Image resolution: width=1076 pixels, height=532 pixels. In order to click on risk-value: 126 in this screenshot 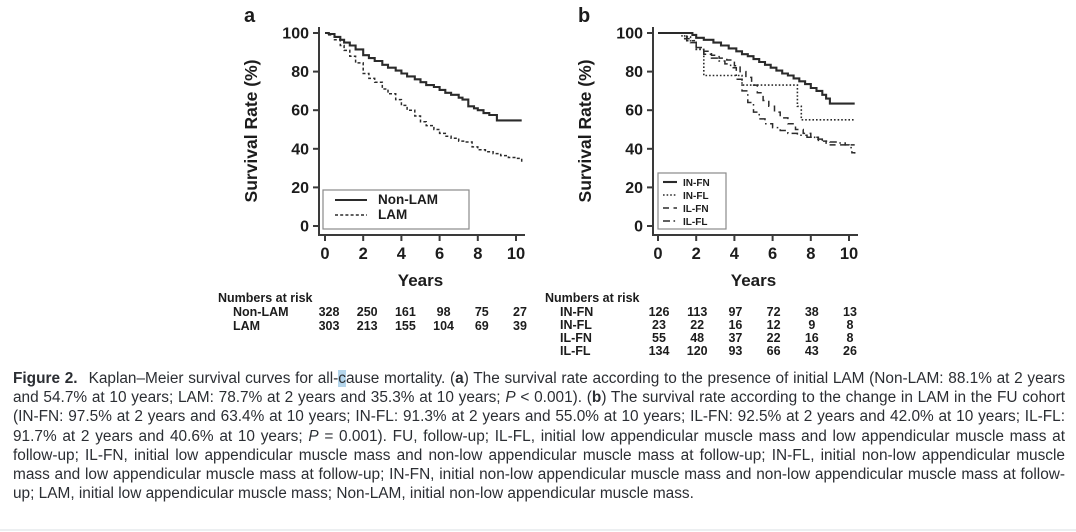, I will do `click(659, 312)`.